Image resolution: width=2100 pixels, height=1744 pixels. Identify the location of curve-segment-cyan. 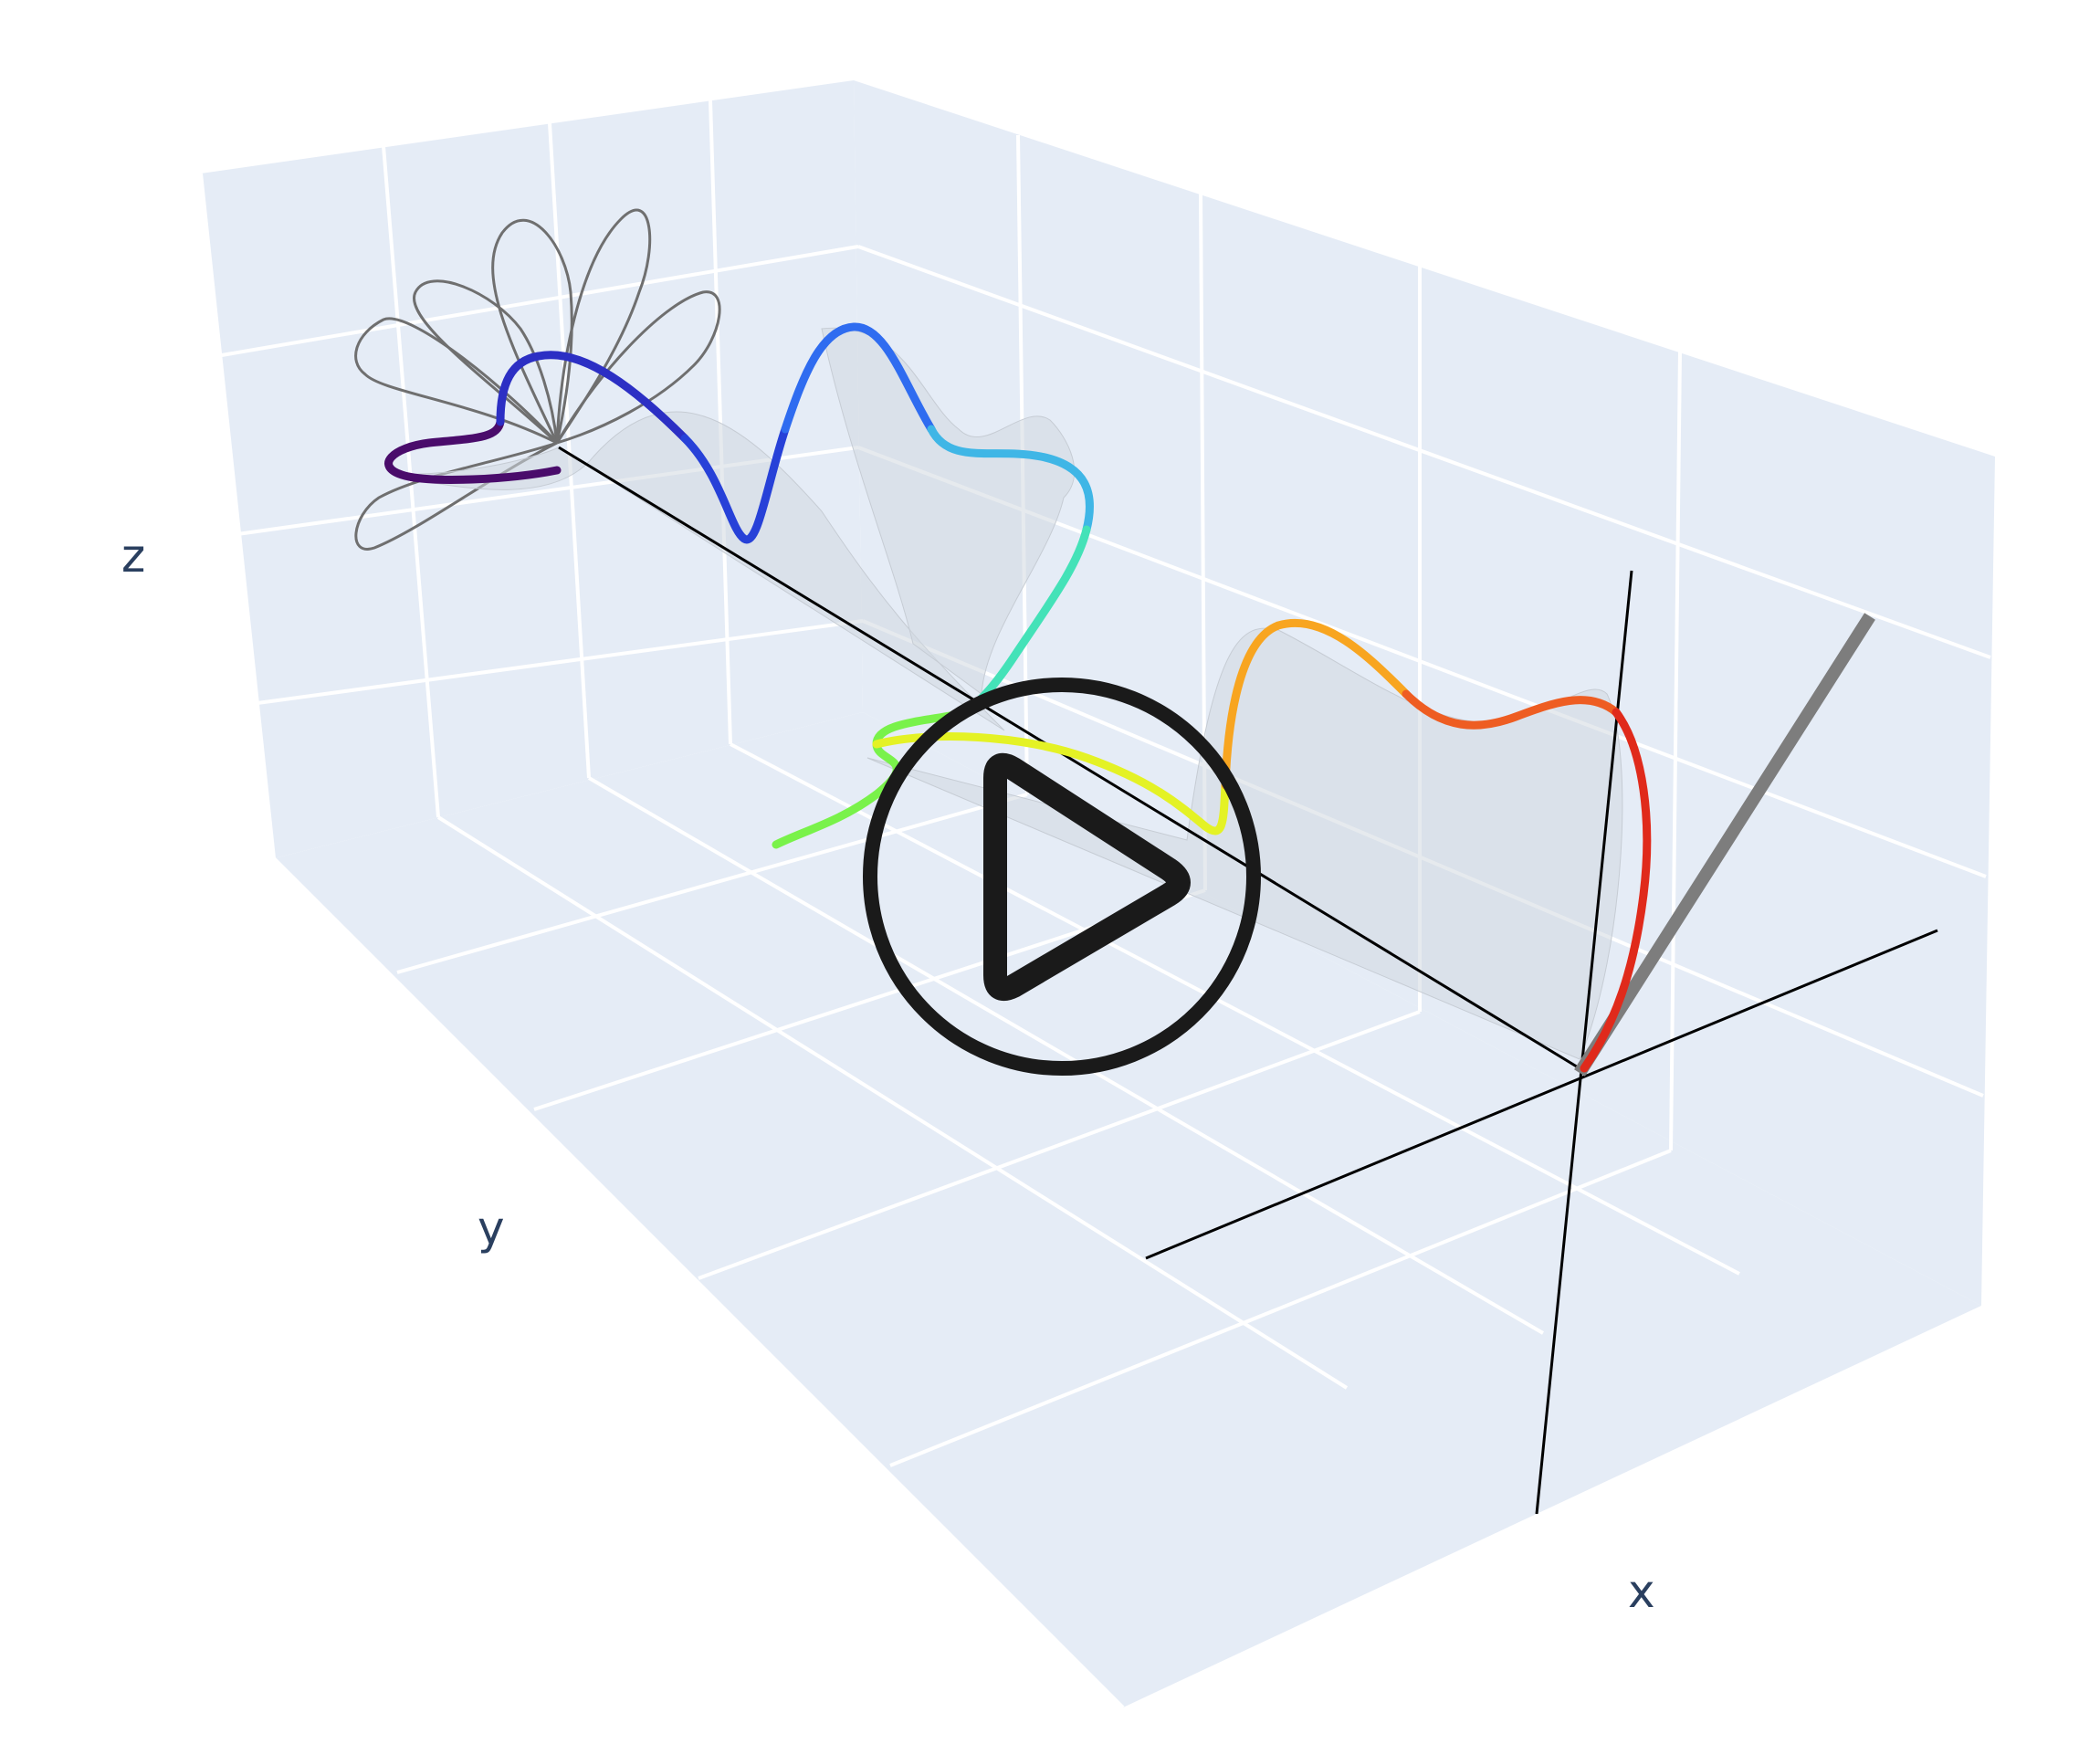
(1011, 479).